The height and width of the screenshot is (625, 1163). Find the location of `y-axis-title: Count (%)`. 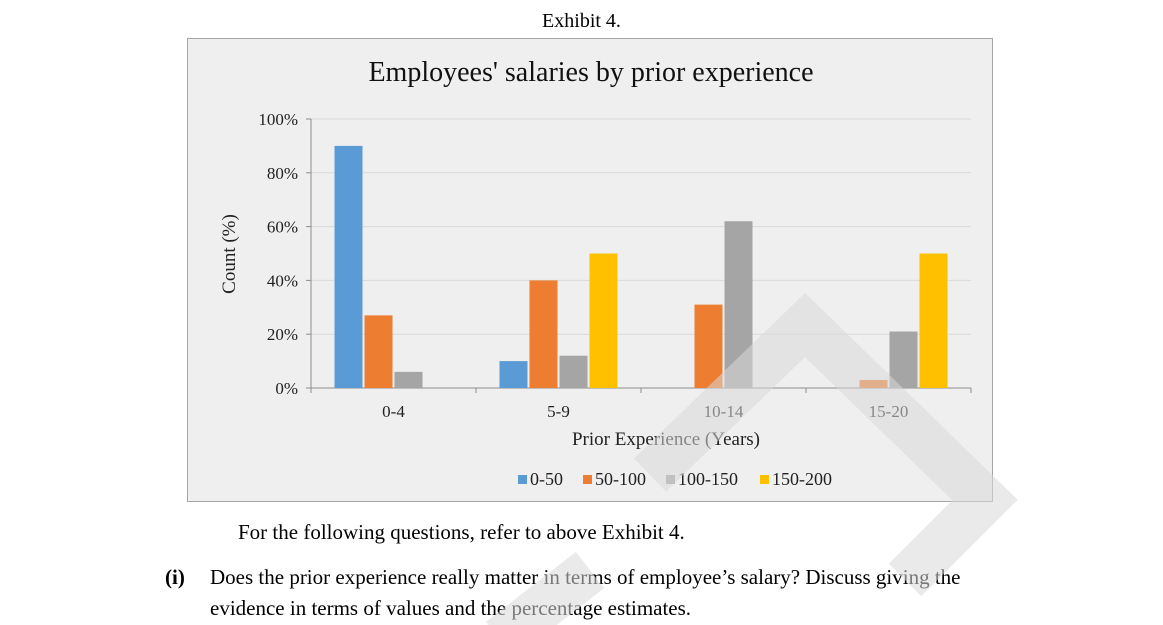

y-axis-title: Count (%) is located at coordinates (229, 254).